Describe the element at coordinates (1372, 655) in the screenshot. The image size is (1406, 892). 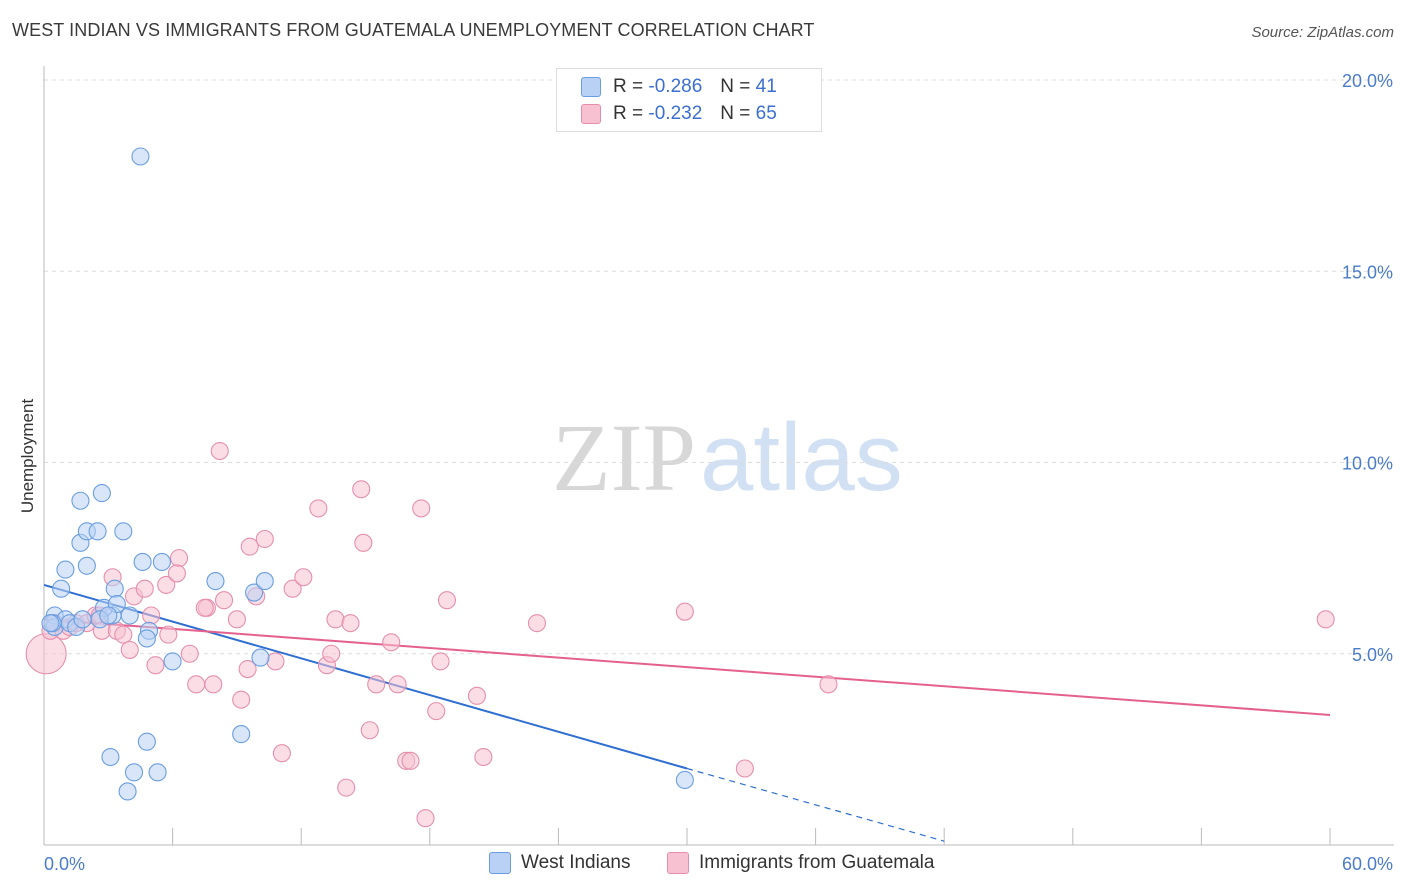
I see `y-tick-label: 5.0%` at that location.